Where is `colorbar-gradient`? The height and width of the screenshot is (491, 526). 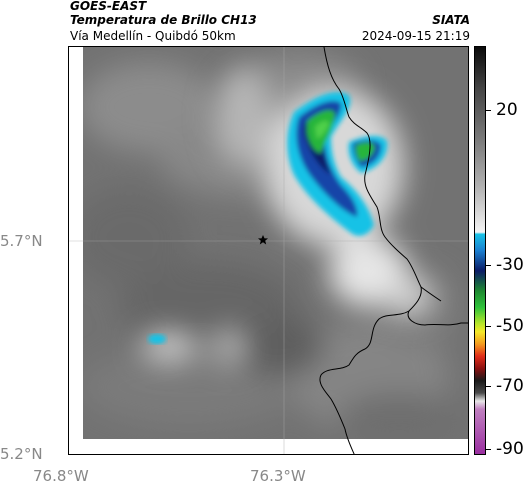
colorbar-gradient is located at coordinates (480, 250).